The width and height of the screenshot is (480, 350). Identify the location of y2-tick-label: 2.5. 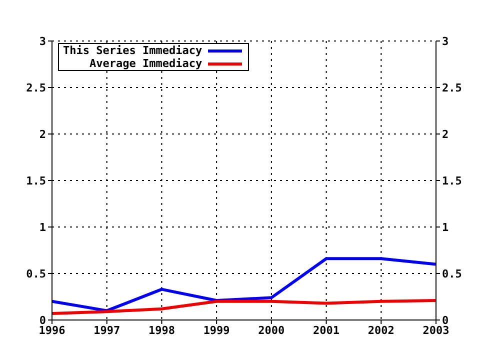
(452, 87).